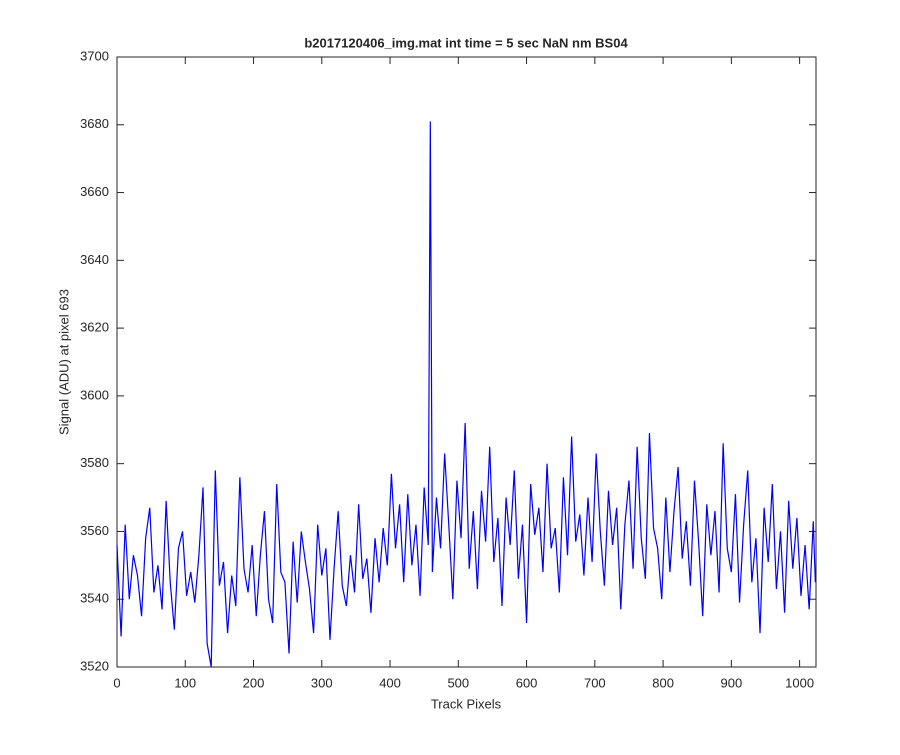  Describe the element at coordinates (458, 682) in the screenshot. I see `x-tick-label: 500` at that location.